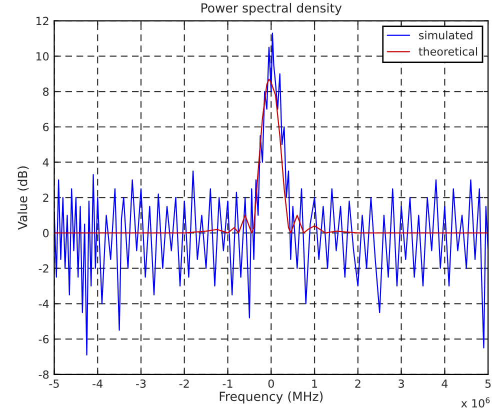  I want to click on y-tick-label: 10, so click(42, 56).